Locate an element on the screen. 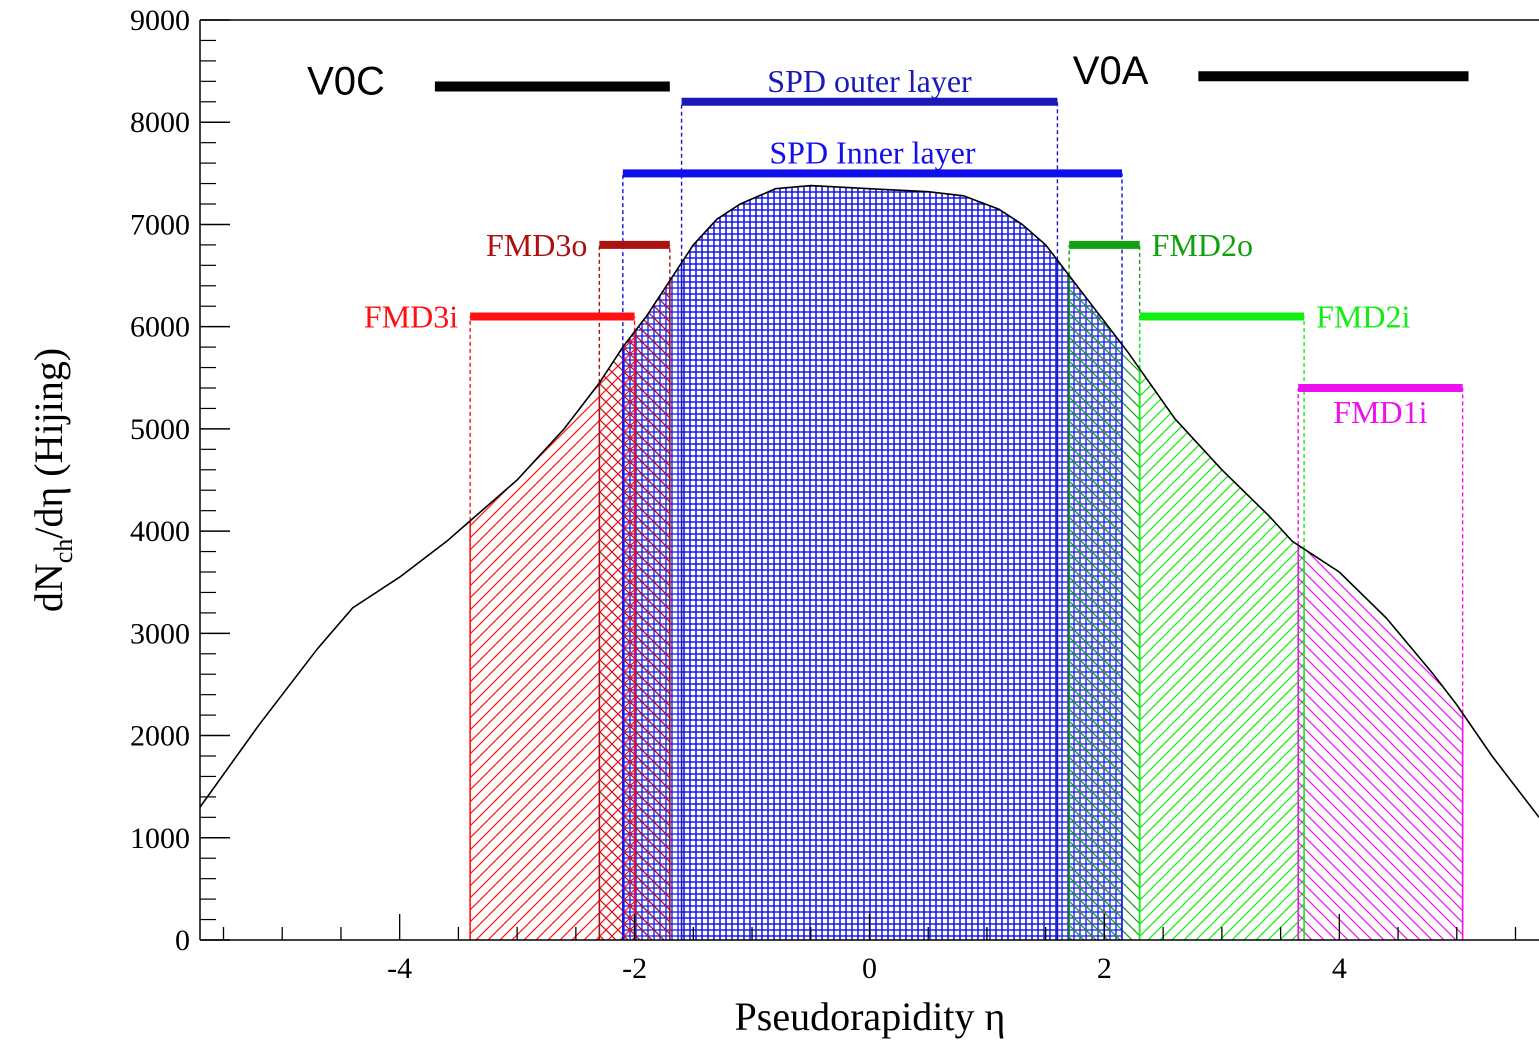  y-axis-title: dNch/dη (Hijing) is located at coordinates (52, 480).